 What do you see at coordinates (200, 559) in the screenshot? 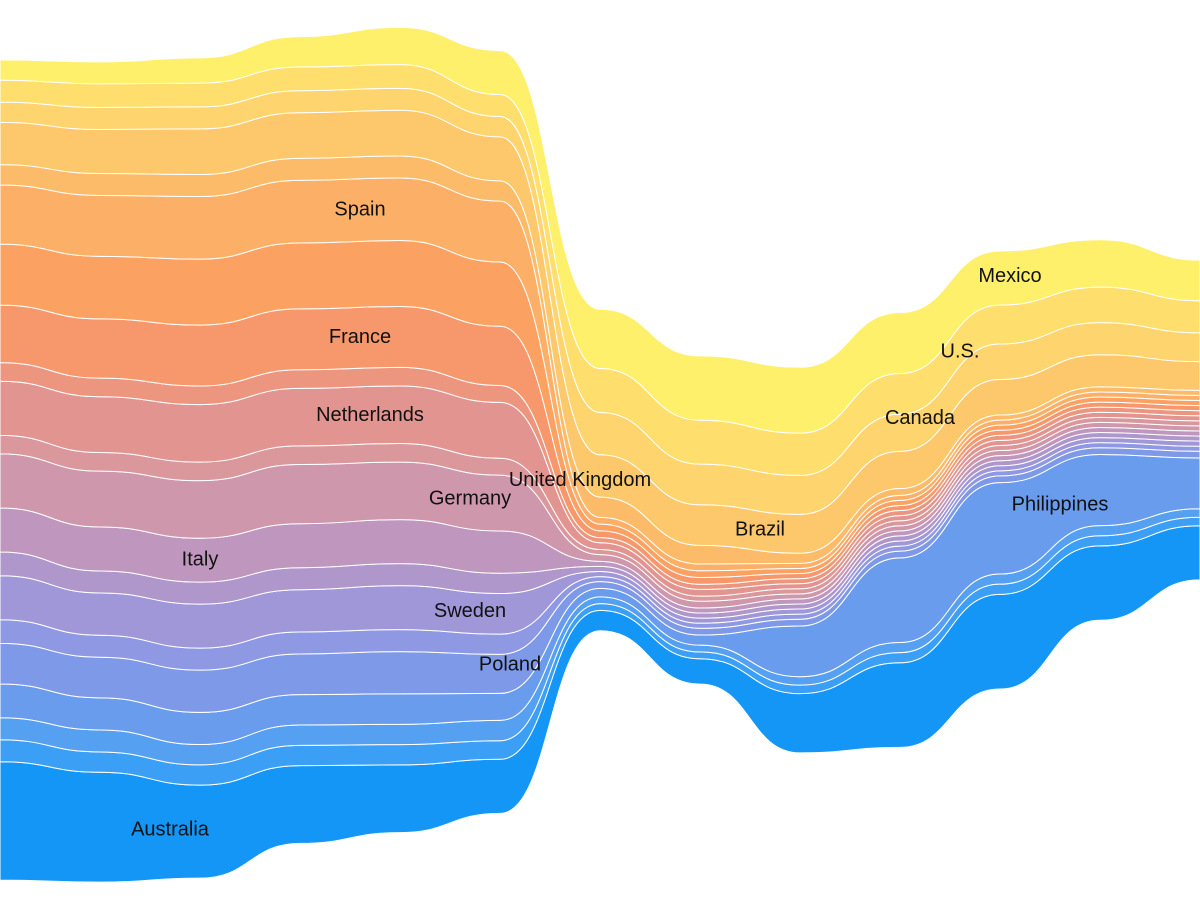
I see `label-italy: Italy` at bounding box center [200, 559].